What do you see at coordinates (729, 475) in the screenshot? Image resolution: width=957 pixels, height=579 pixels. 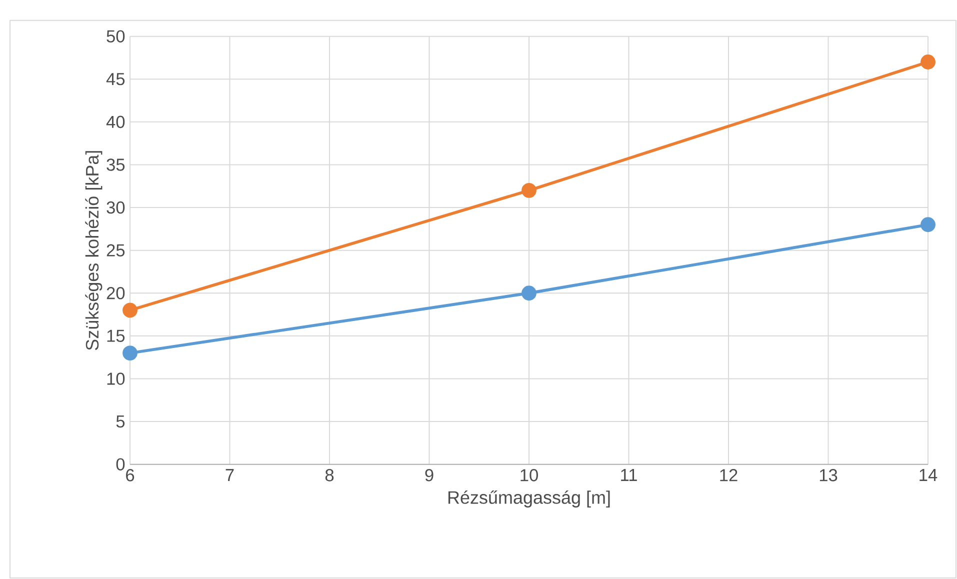 I see `x-tick-label: 12` at bounding box center [729, 475].